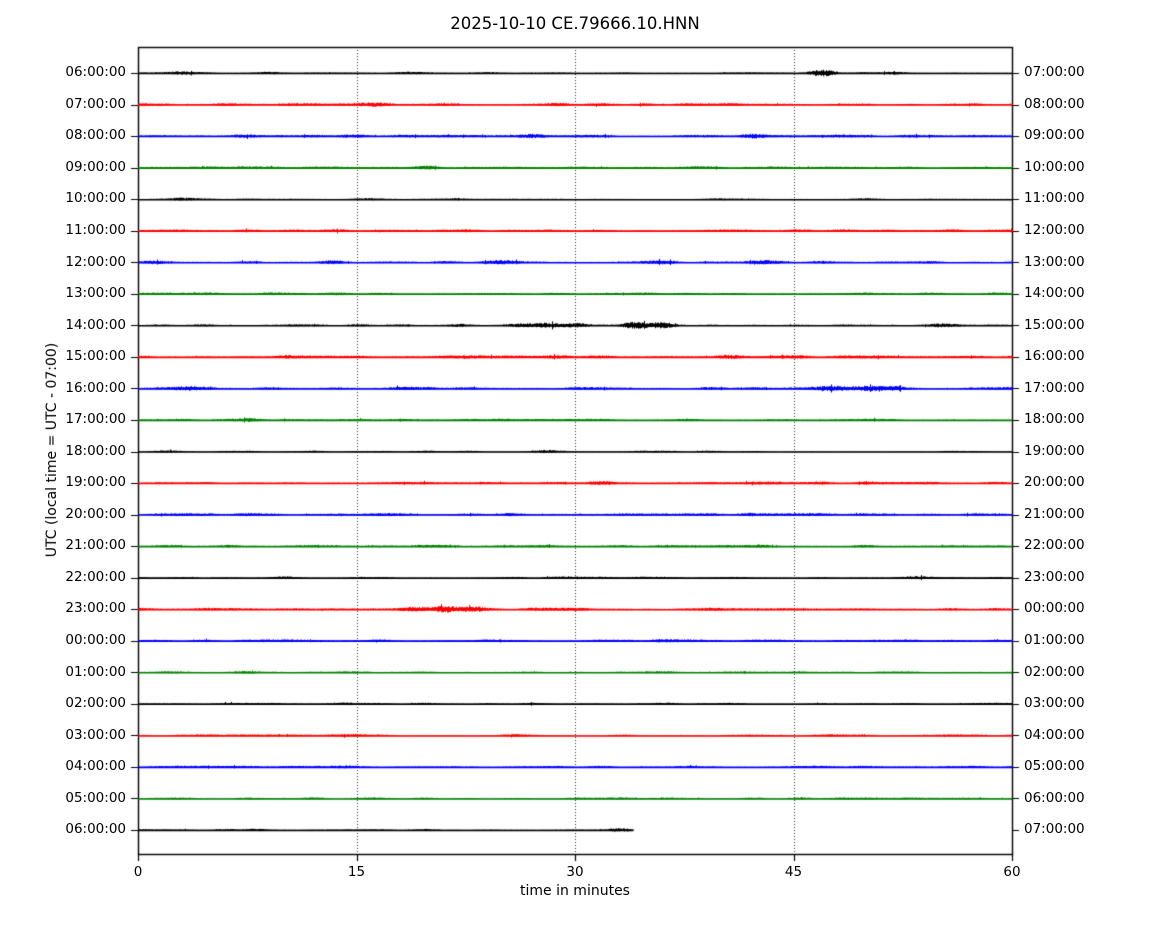  Describe the element at coordinates (1054, 166) in the screenshot. I see `local-tick-label: 10:00:00` at that location.